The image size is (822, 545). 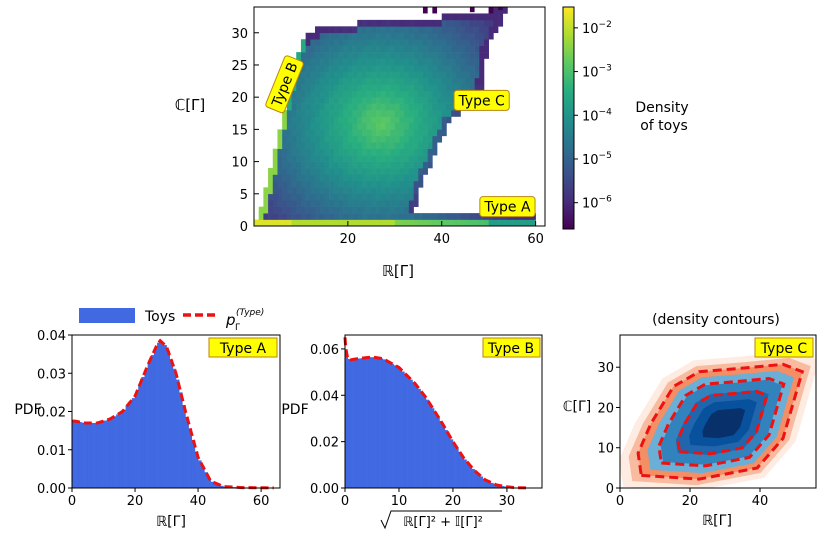 What do you see at coordinates (294, 410) in the screenshot?
I see `typeB-ylabel: PDF` at bounding box center [294, 410].